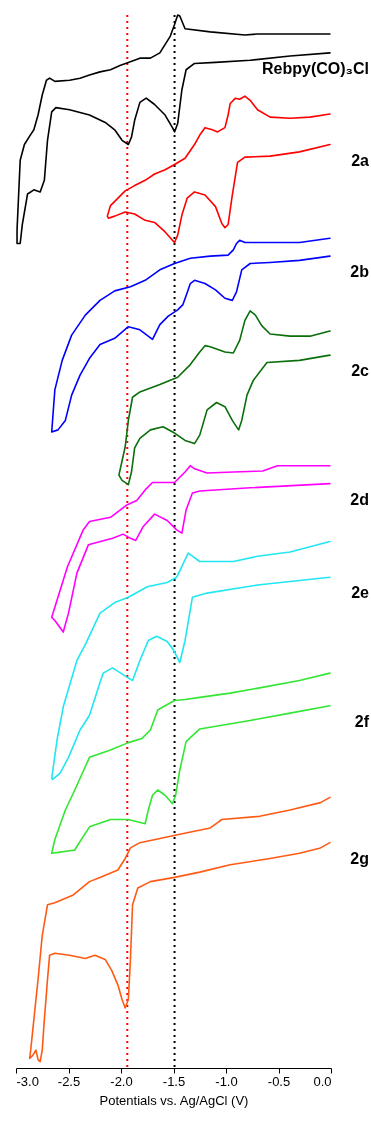 This screenshot has height=1127, width=371. What do you see at coordinates (360, 593) in the screenshot?
I see `series-label: 2e` at bounding box center [360, 593].